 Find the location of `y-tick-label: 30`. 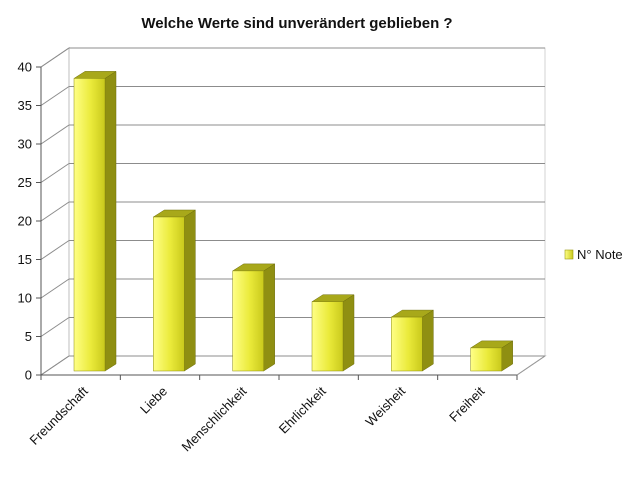

y-tick-label: 30 is located at coordinates (25, 144).